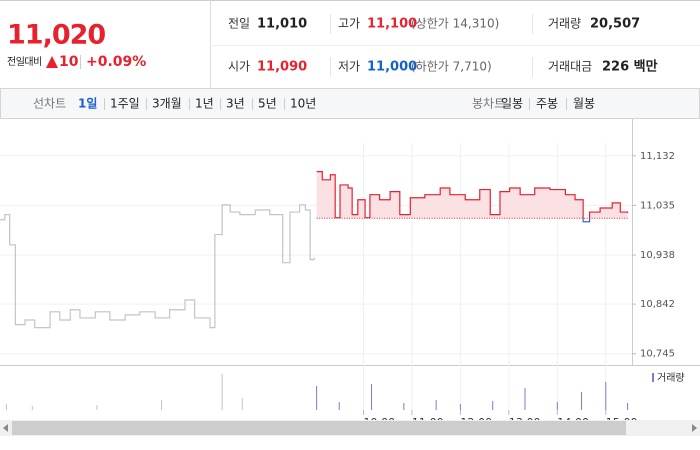 This screenshot has height=450, width=700. What do you see at coordinates (630, 67) in the screenshot?
I see `info-value: 226 백만` at bounding box center [630, 67].